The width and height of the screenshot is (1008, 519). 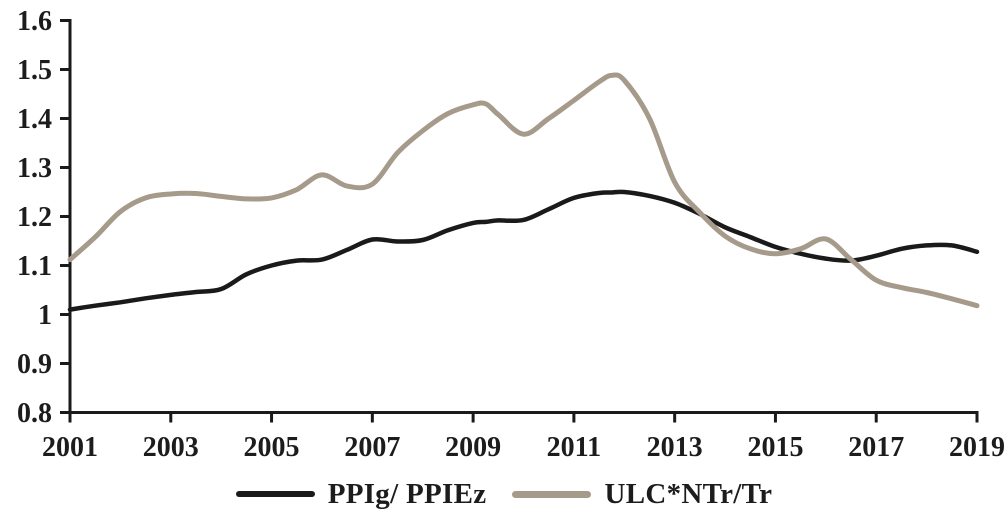 I want to click on y-tick-label-1.1: 1.1, so click(x=34, y=266).